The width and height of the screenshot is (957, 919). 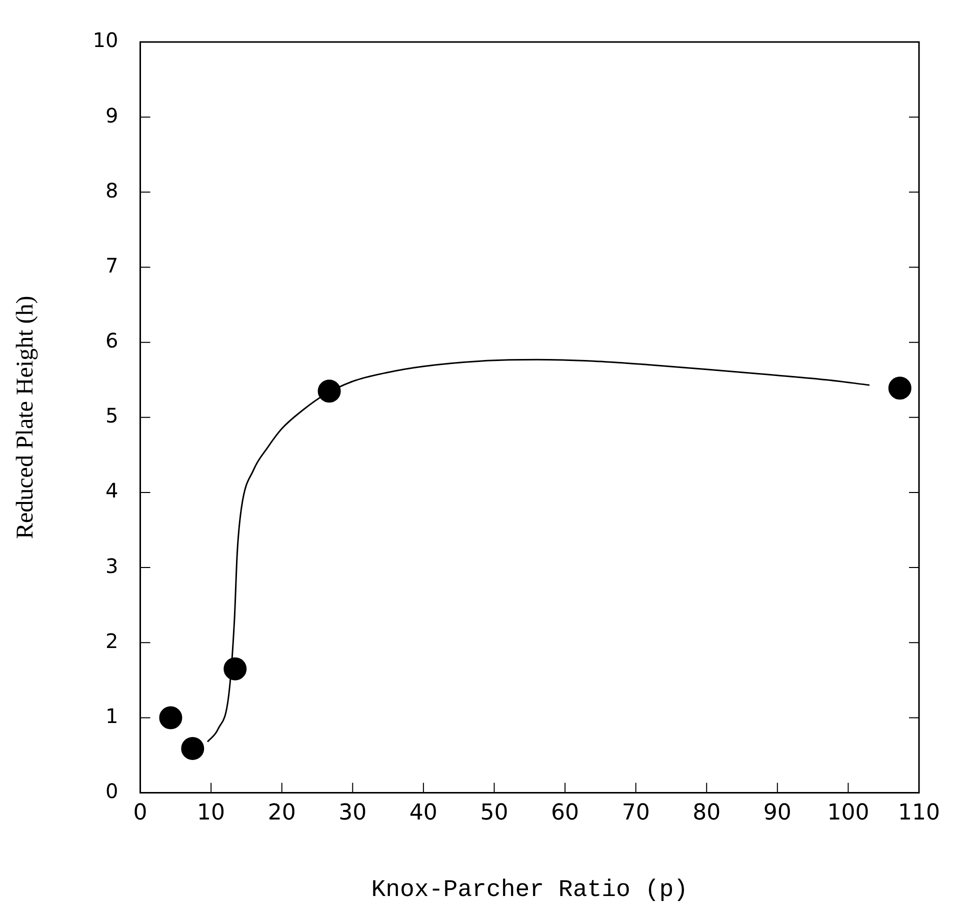 I want to click on x-tick-label: 90, so click(x=777, y=813).